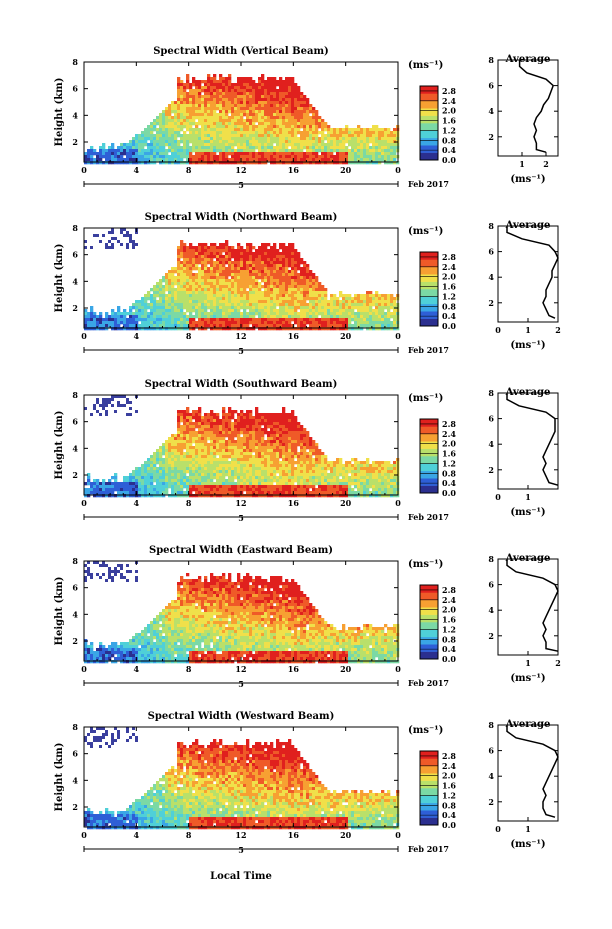  Describe the element at coordinates (449, 91) in the screenshot. I see `colorbar-tick-label: 2.8` at that location.